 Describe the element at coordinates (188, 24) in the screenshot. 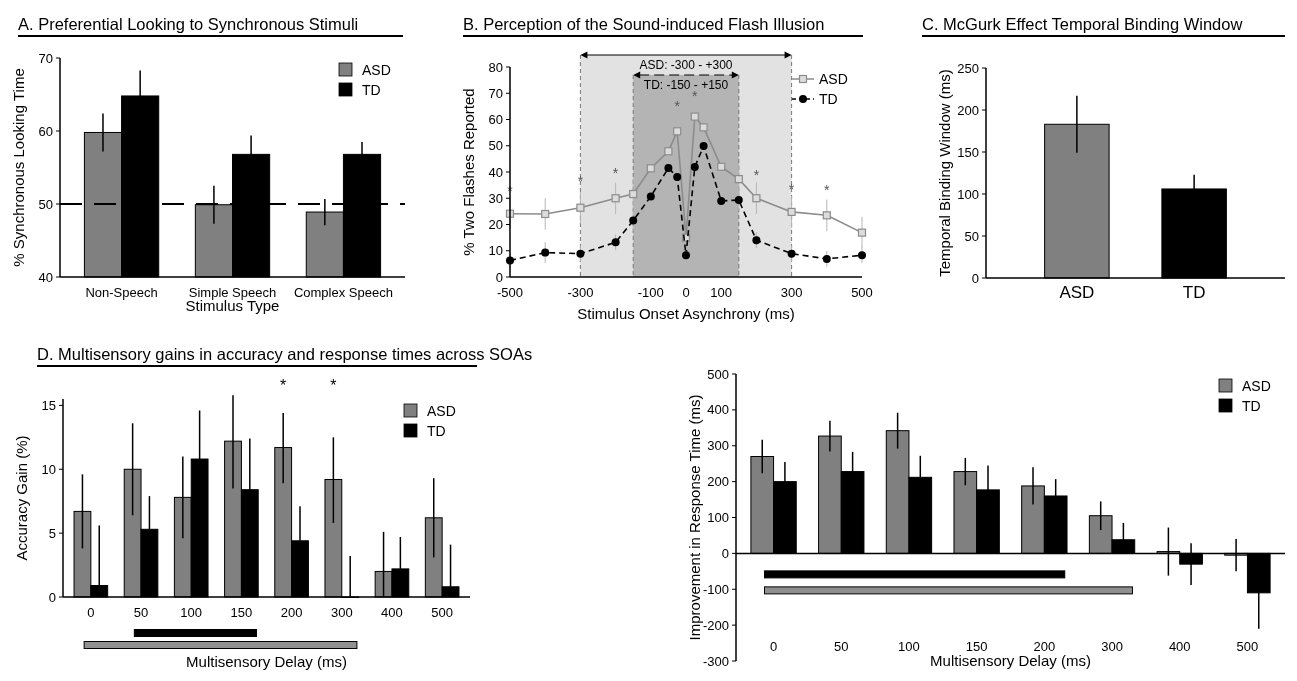

I see `chart-title: A. Preferential Looking to Synchronous Stimuli` at that location.